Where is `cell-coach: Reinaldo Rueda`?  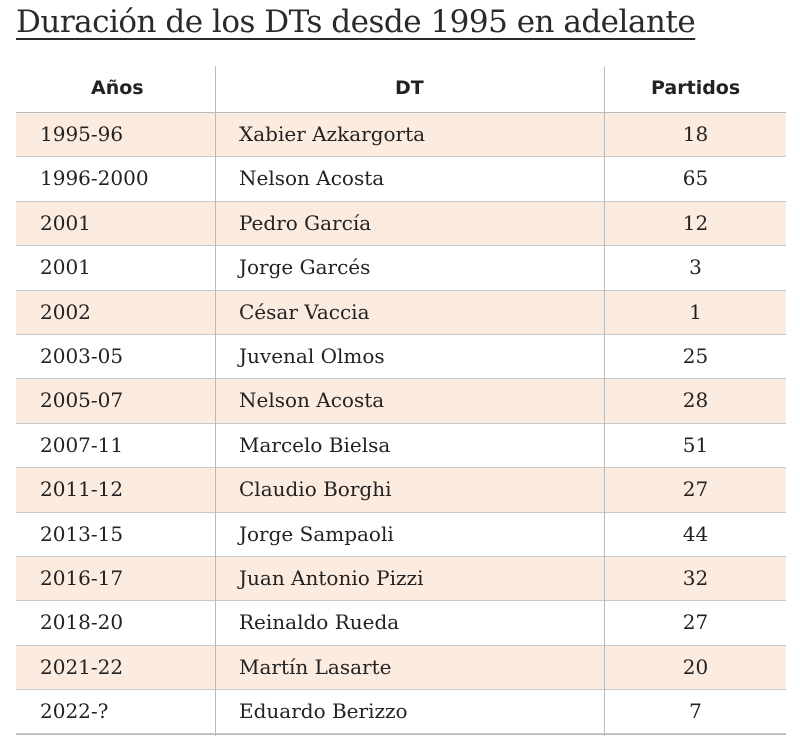 cell-coach: Reinaldo Rueda is located at coordinates (319, 622).